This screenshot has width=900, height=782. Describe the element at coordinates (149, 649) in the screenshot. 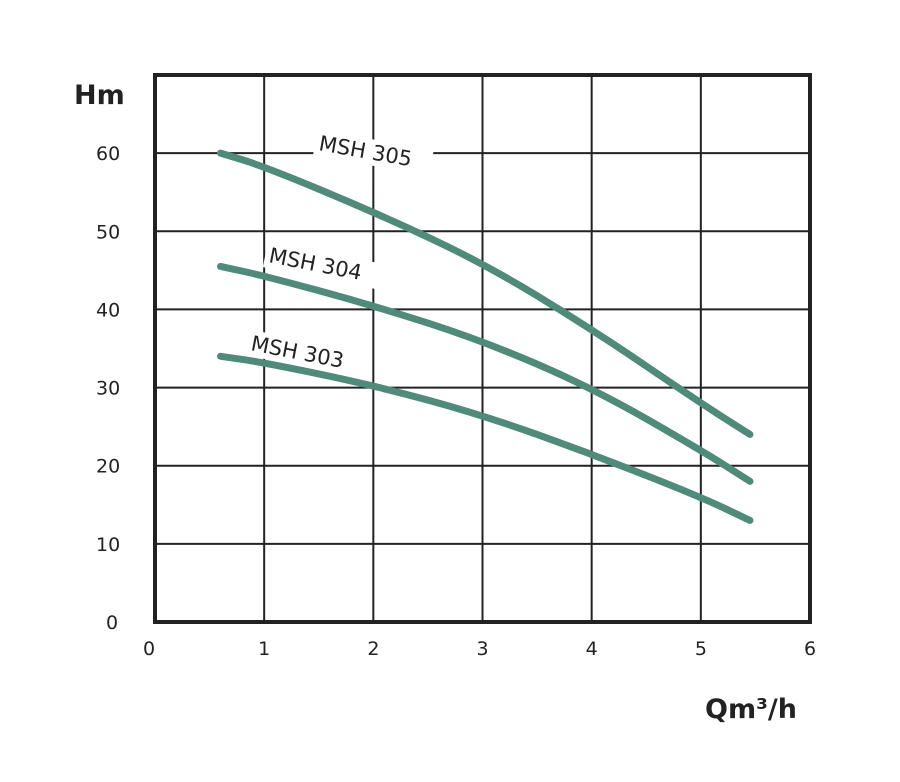

I see `x-tick-label: 0` at that location.